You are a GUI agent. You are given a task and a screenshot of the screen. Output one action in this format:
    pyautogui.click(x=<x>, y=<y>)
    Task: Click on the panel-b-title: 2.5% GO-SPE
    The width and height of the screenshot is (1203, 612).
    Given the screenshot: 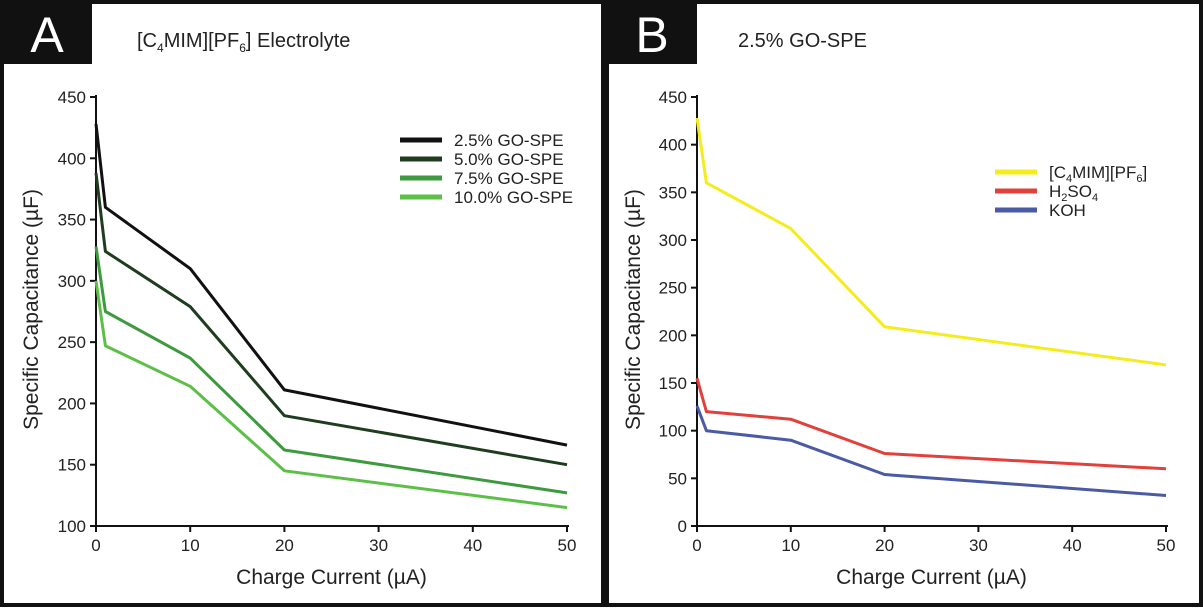 What is the action you would take?
    pyautogui.click(x=802, y=41)
    